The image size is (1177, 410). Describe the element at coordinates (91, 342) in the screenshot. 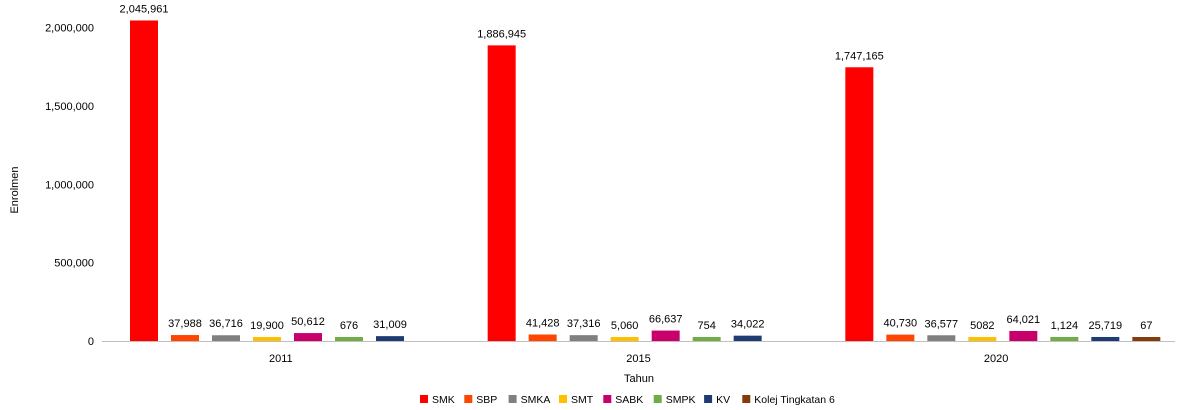

I see `y-tick-label: 0` at that location.